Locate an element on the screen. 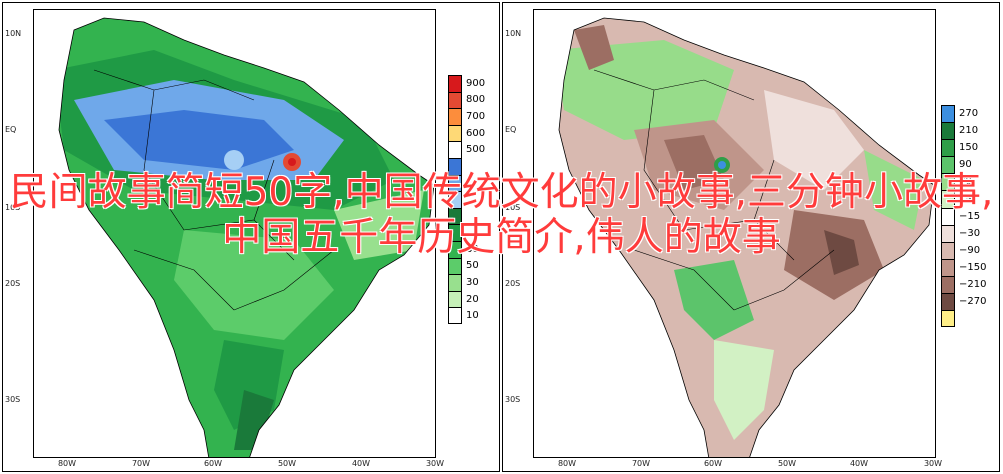  legend-label: 20 is located at coordinates (472, 299).